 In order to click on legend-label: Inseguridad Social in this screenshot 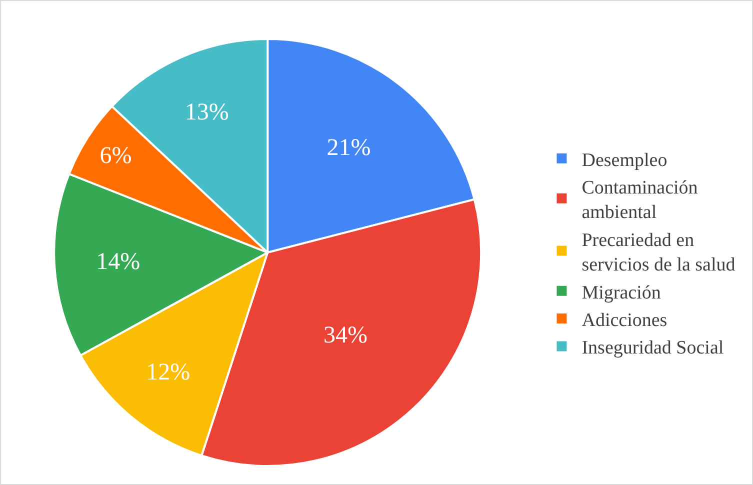, I will do `click(653, 348)`.